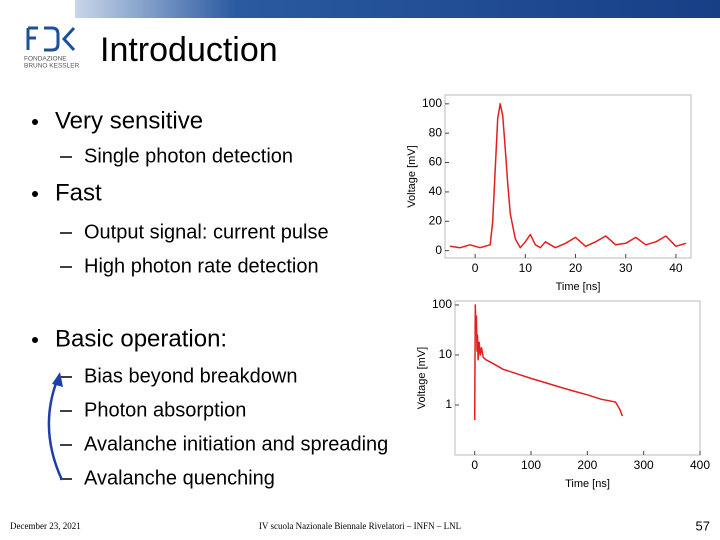 The image size is (720, 540). Describe the element at coordinates (45, 59) in the screenshot. I see `logo-text: FONDAZIONE` at that location.